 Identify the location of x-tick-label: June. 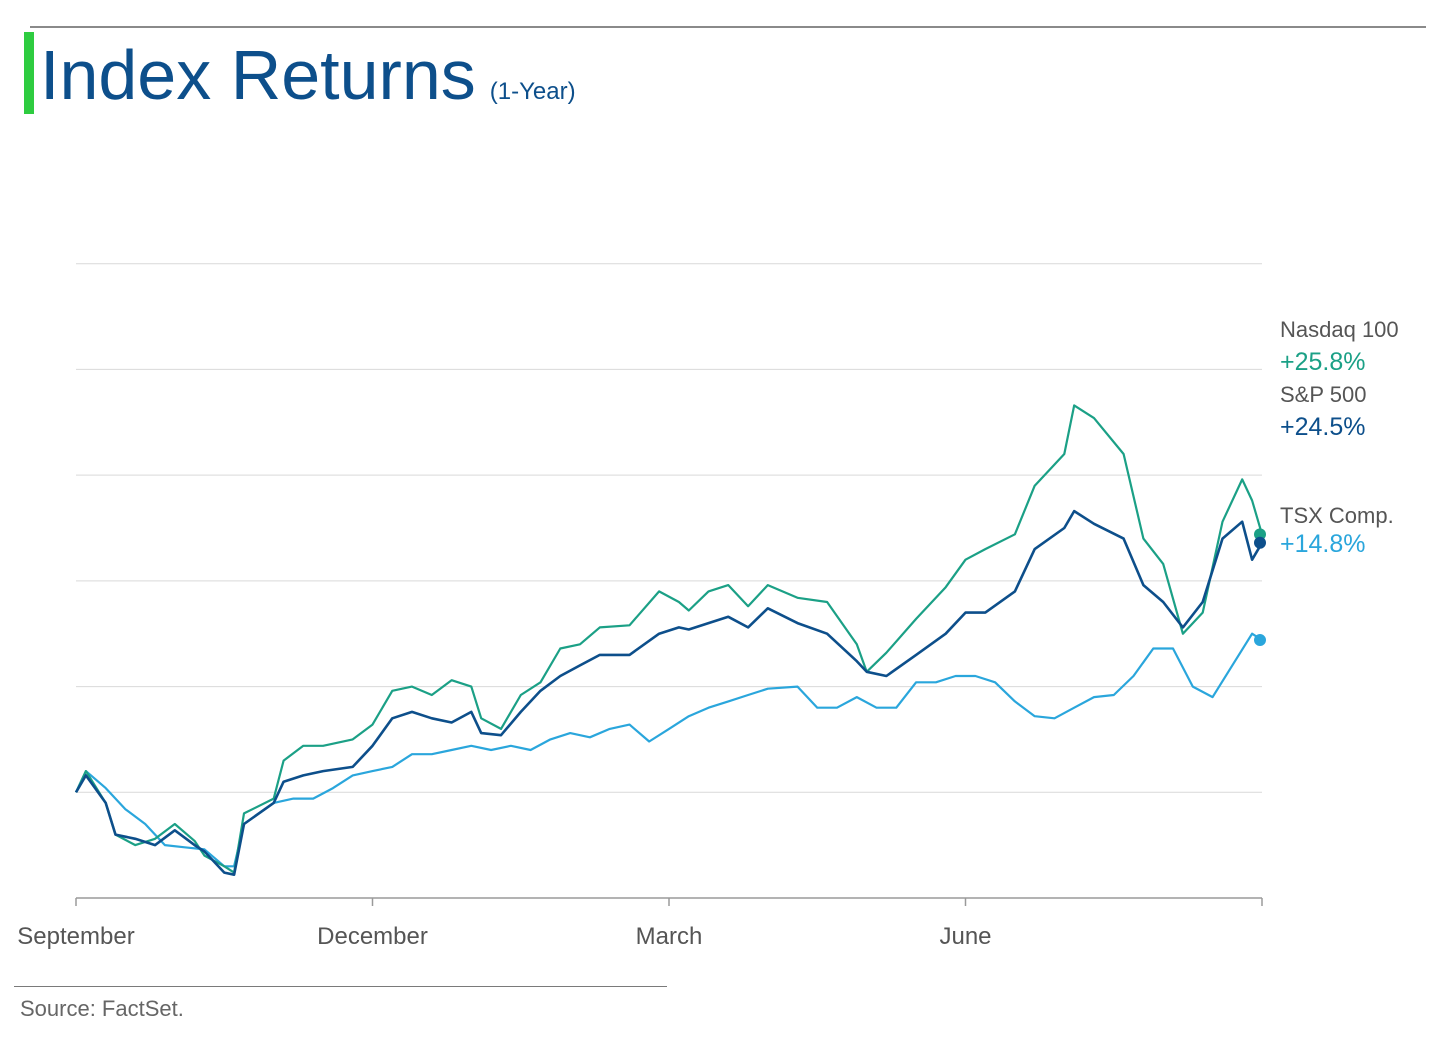
(965, 936).